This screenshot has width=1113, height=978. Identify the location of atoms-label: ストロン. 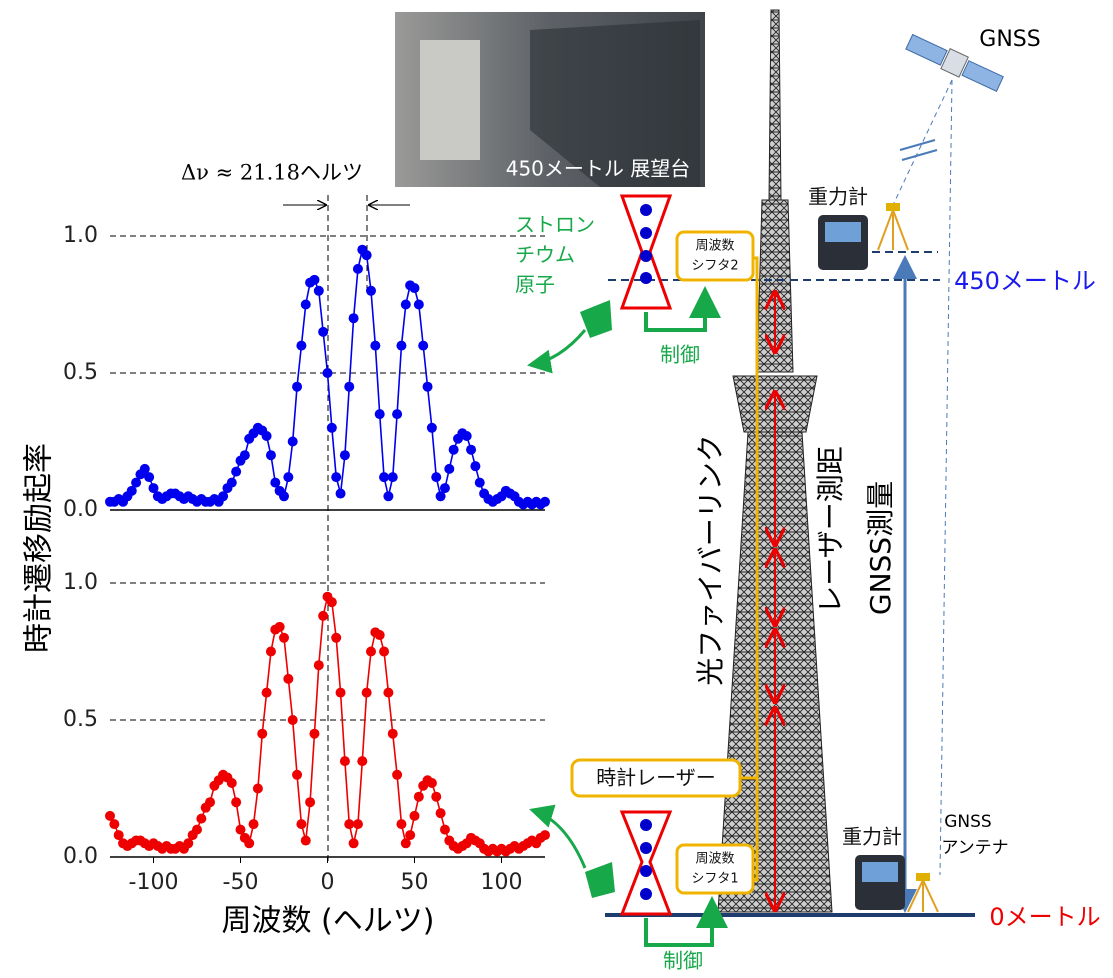
(555, 225).